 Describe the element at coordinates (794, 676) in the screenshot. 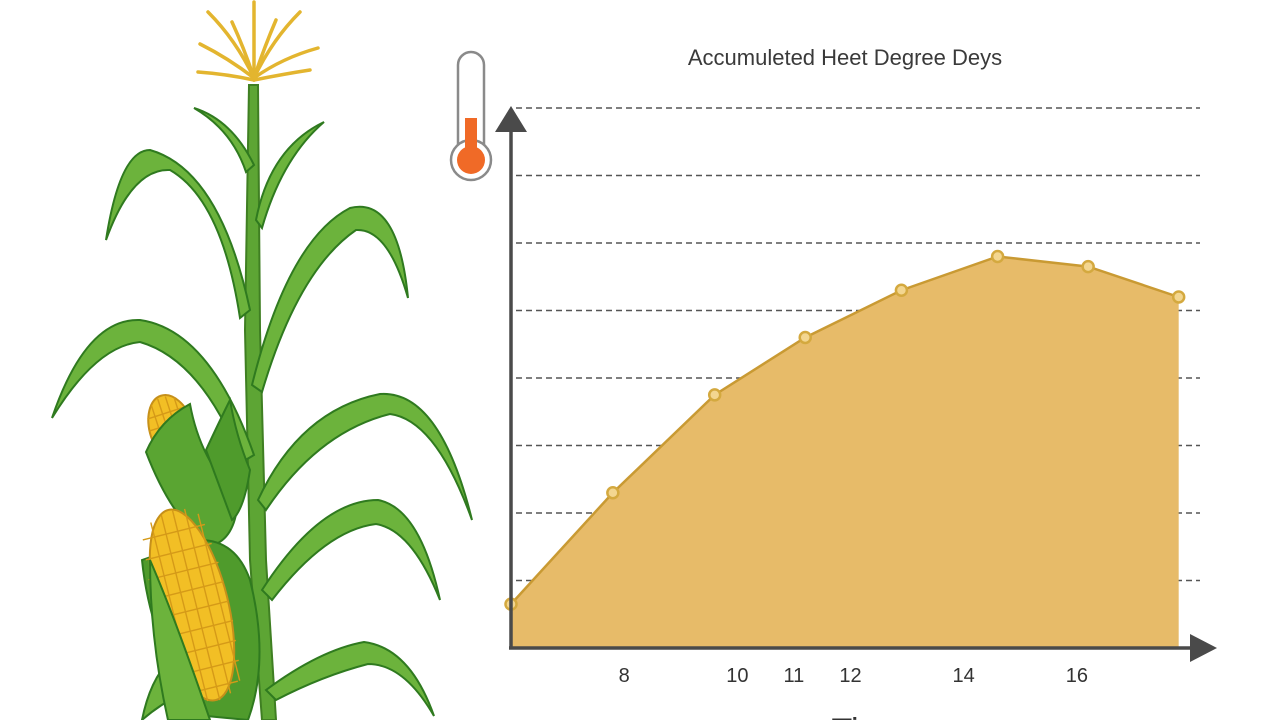

I see `x-tick-label: 11` at that location.